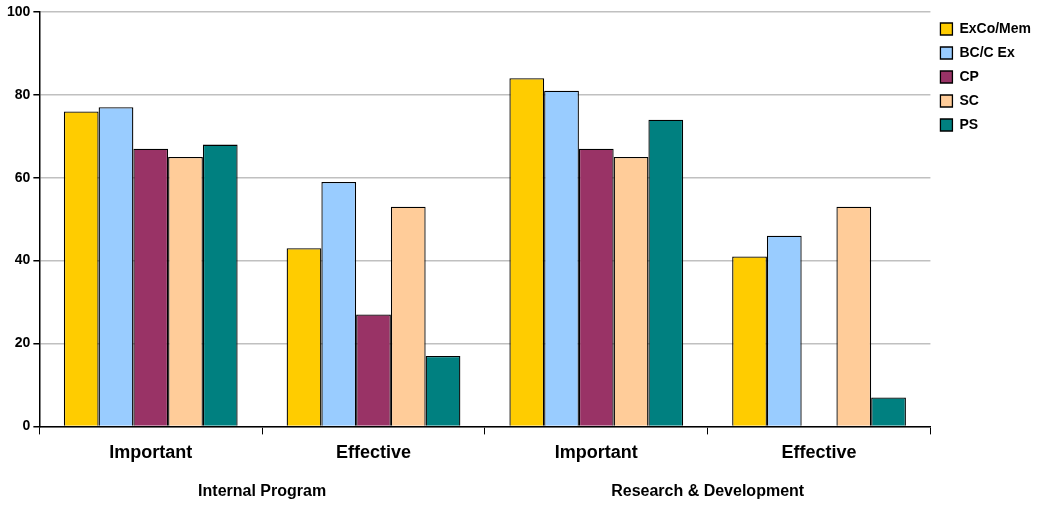 This screenshot has width=1047, height=512. Describe the element at coordinates (22, 342) in the screenshot. I see `y-tick-label: 20` at that location.